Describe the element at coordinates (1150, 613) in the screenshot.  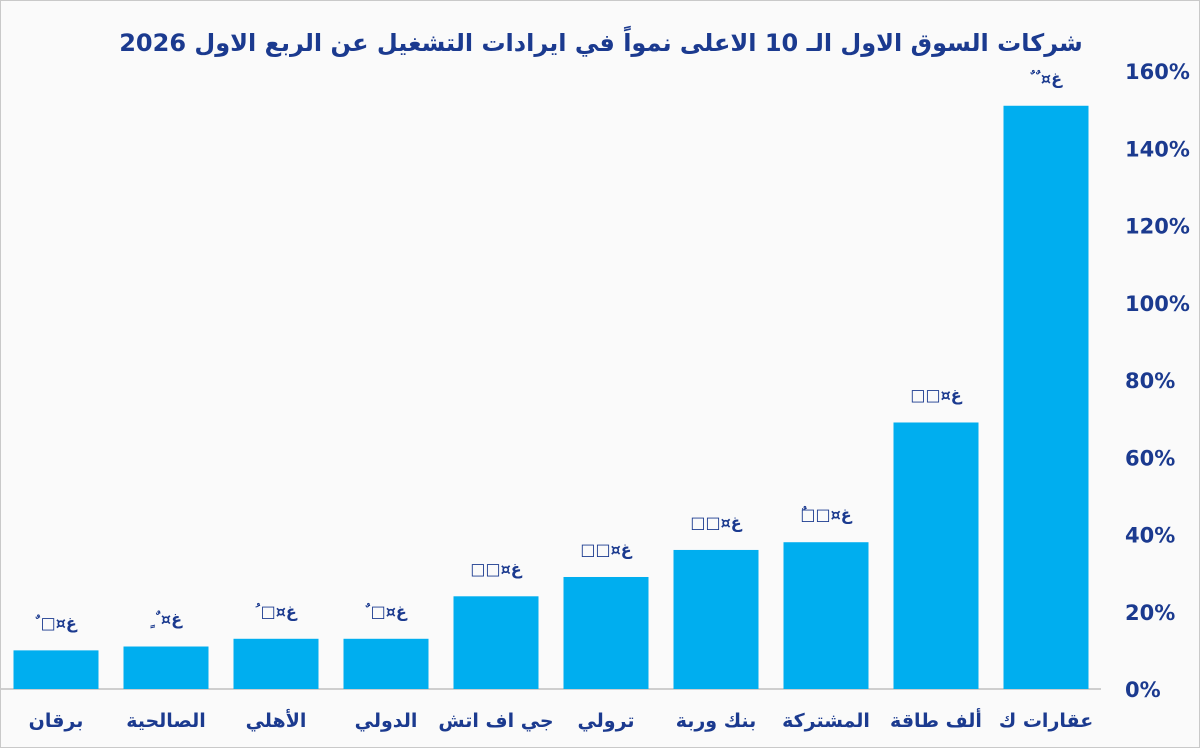
I see `y-tick-label: 20%` at that location.